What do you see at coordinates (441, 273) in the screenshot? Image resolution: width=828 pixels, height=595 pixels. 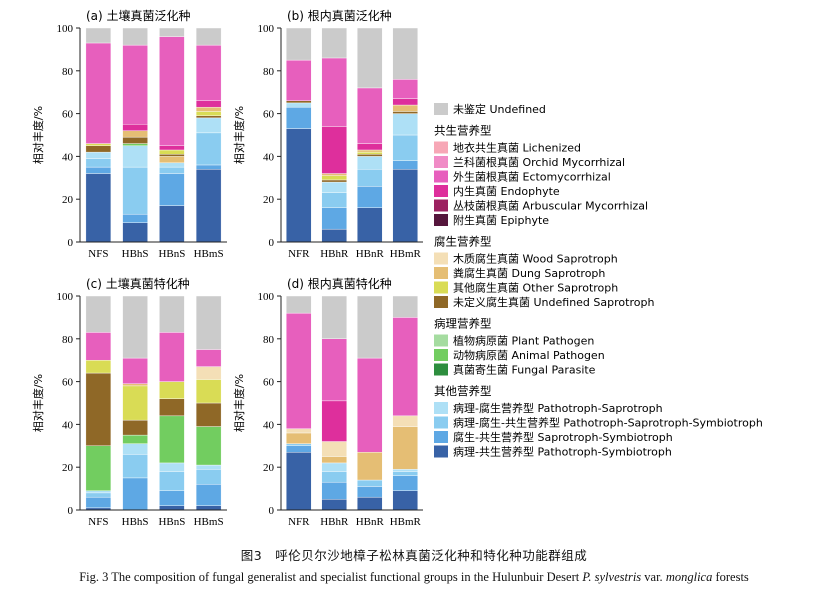 I see `legend-swatch-dung` at bounding box center [441, 273].